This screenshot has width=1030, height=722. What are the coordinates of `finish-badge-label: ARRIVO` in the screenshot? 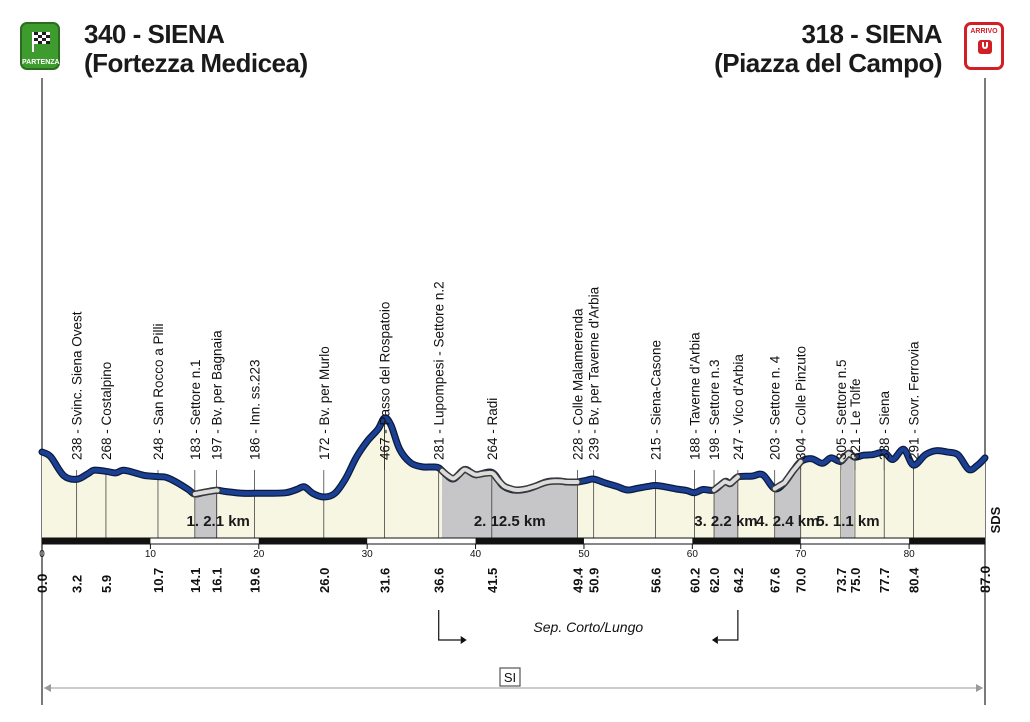 It's located at (984, 31).